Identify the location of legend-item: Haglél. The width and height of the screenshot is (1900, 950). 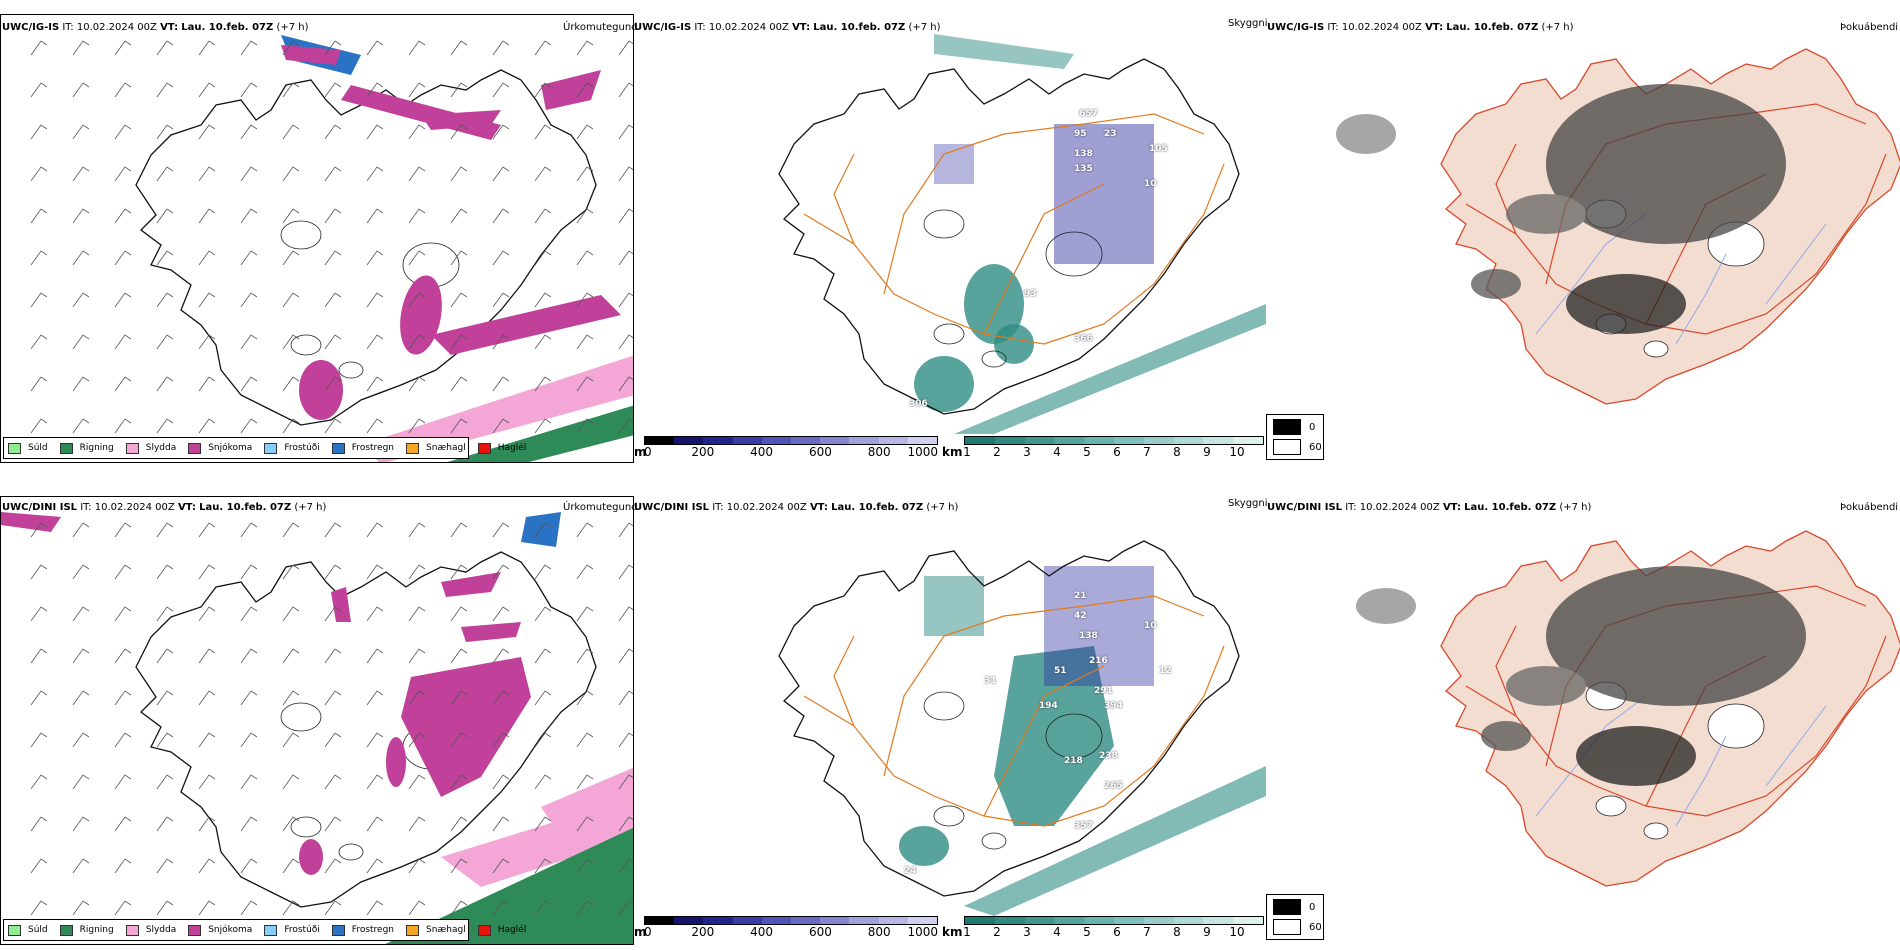
(501, 448).